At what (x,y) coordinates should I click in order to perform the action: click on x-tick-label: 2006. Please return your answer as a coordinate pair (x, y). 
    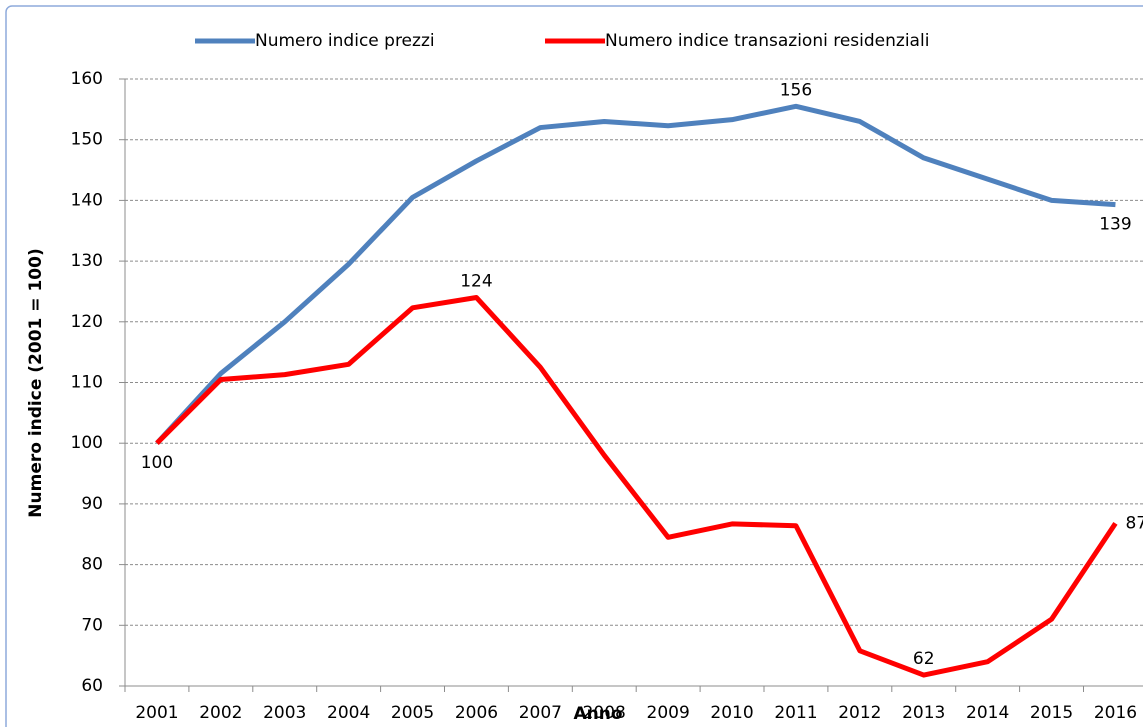
    Looking at the image, I should click on (476, 713).